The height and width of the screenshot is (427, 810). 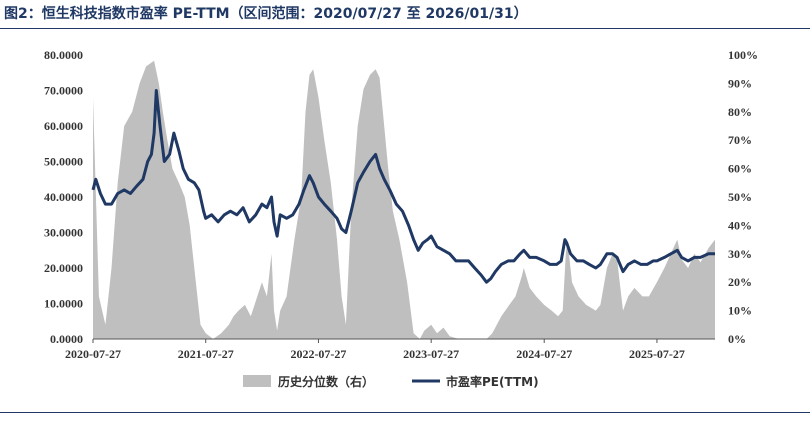 What do you see at coordinates (257, 381) in the screenshot?
I see `legend-swatch-area` at bounding box center [257, 381].